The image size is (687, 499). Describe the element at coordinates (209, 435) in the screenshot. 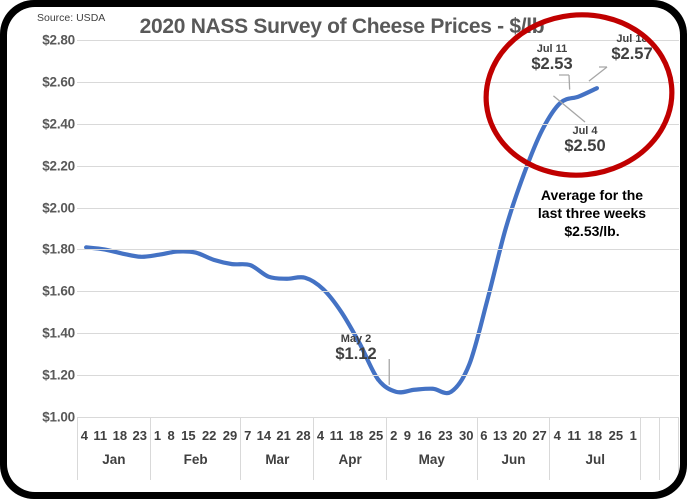

I see `x-axis-day-tick: 22` at that location.